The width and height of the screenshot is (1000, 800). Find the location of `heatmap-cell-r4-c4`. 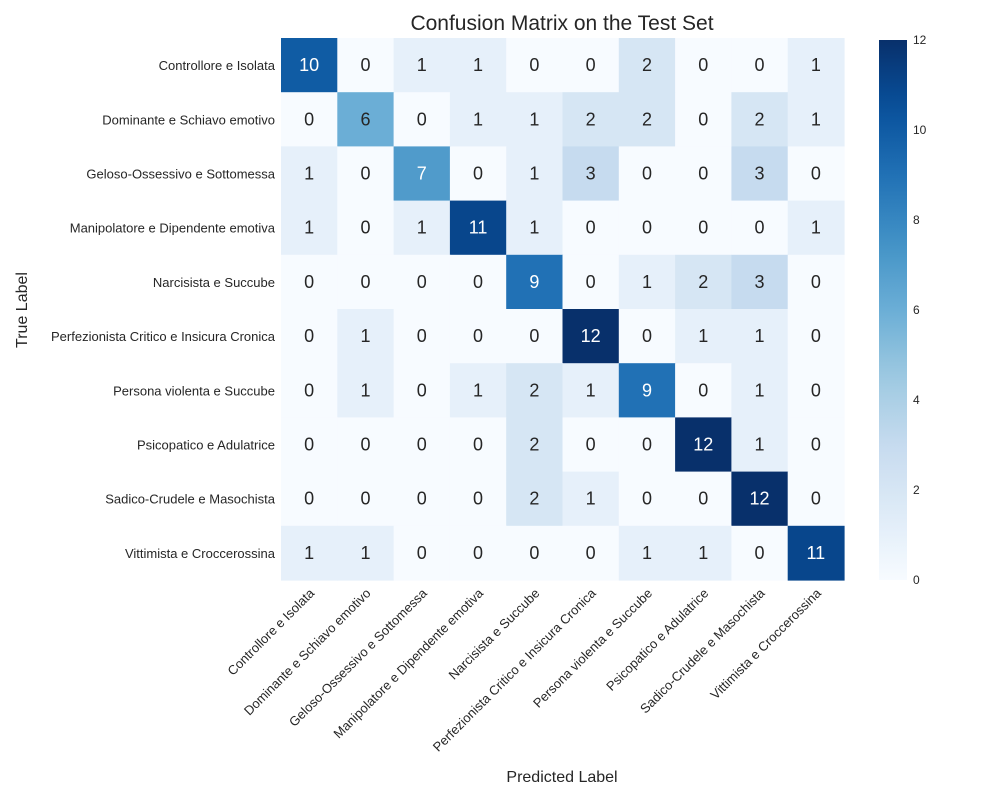

heatmap-cell-r4-c4 is located at coordinates (535, 282).